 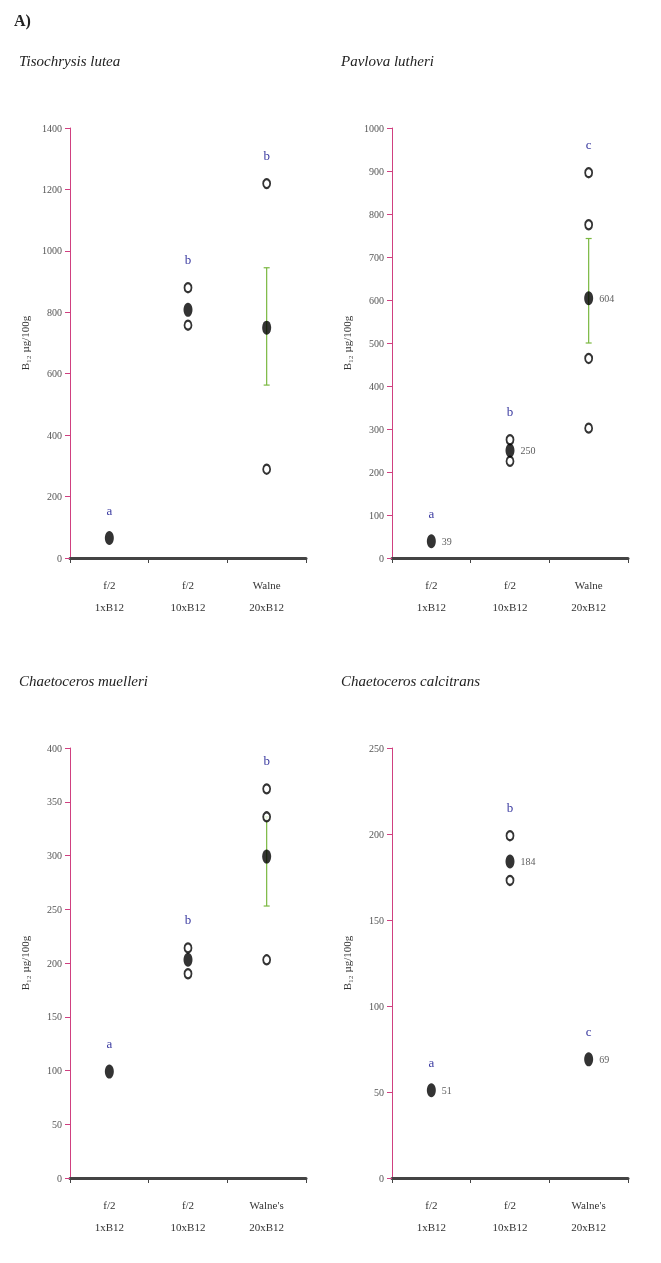 I want to click on chart-title: Pavlova lutheri, so click(x=387, y=60).